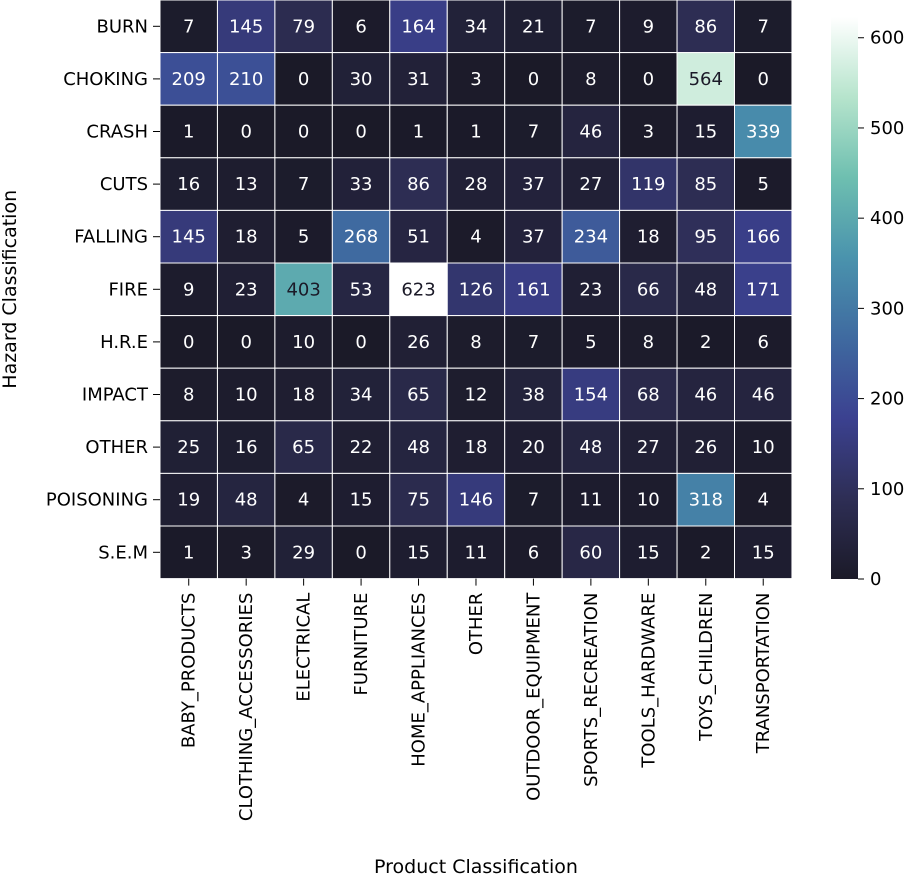  What do you see at coordinates (706, 667) in the screenshot?
I see `x-tick-label: TOYS_CHILDREN` at bounding box center [706, 667].